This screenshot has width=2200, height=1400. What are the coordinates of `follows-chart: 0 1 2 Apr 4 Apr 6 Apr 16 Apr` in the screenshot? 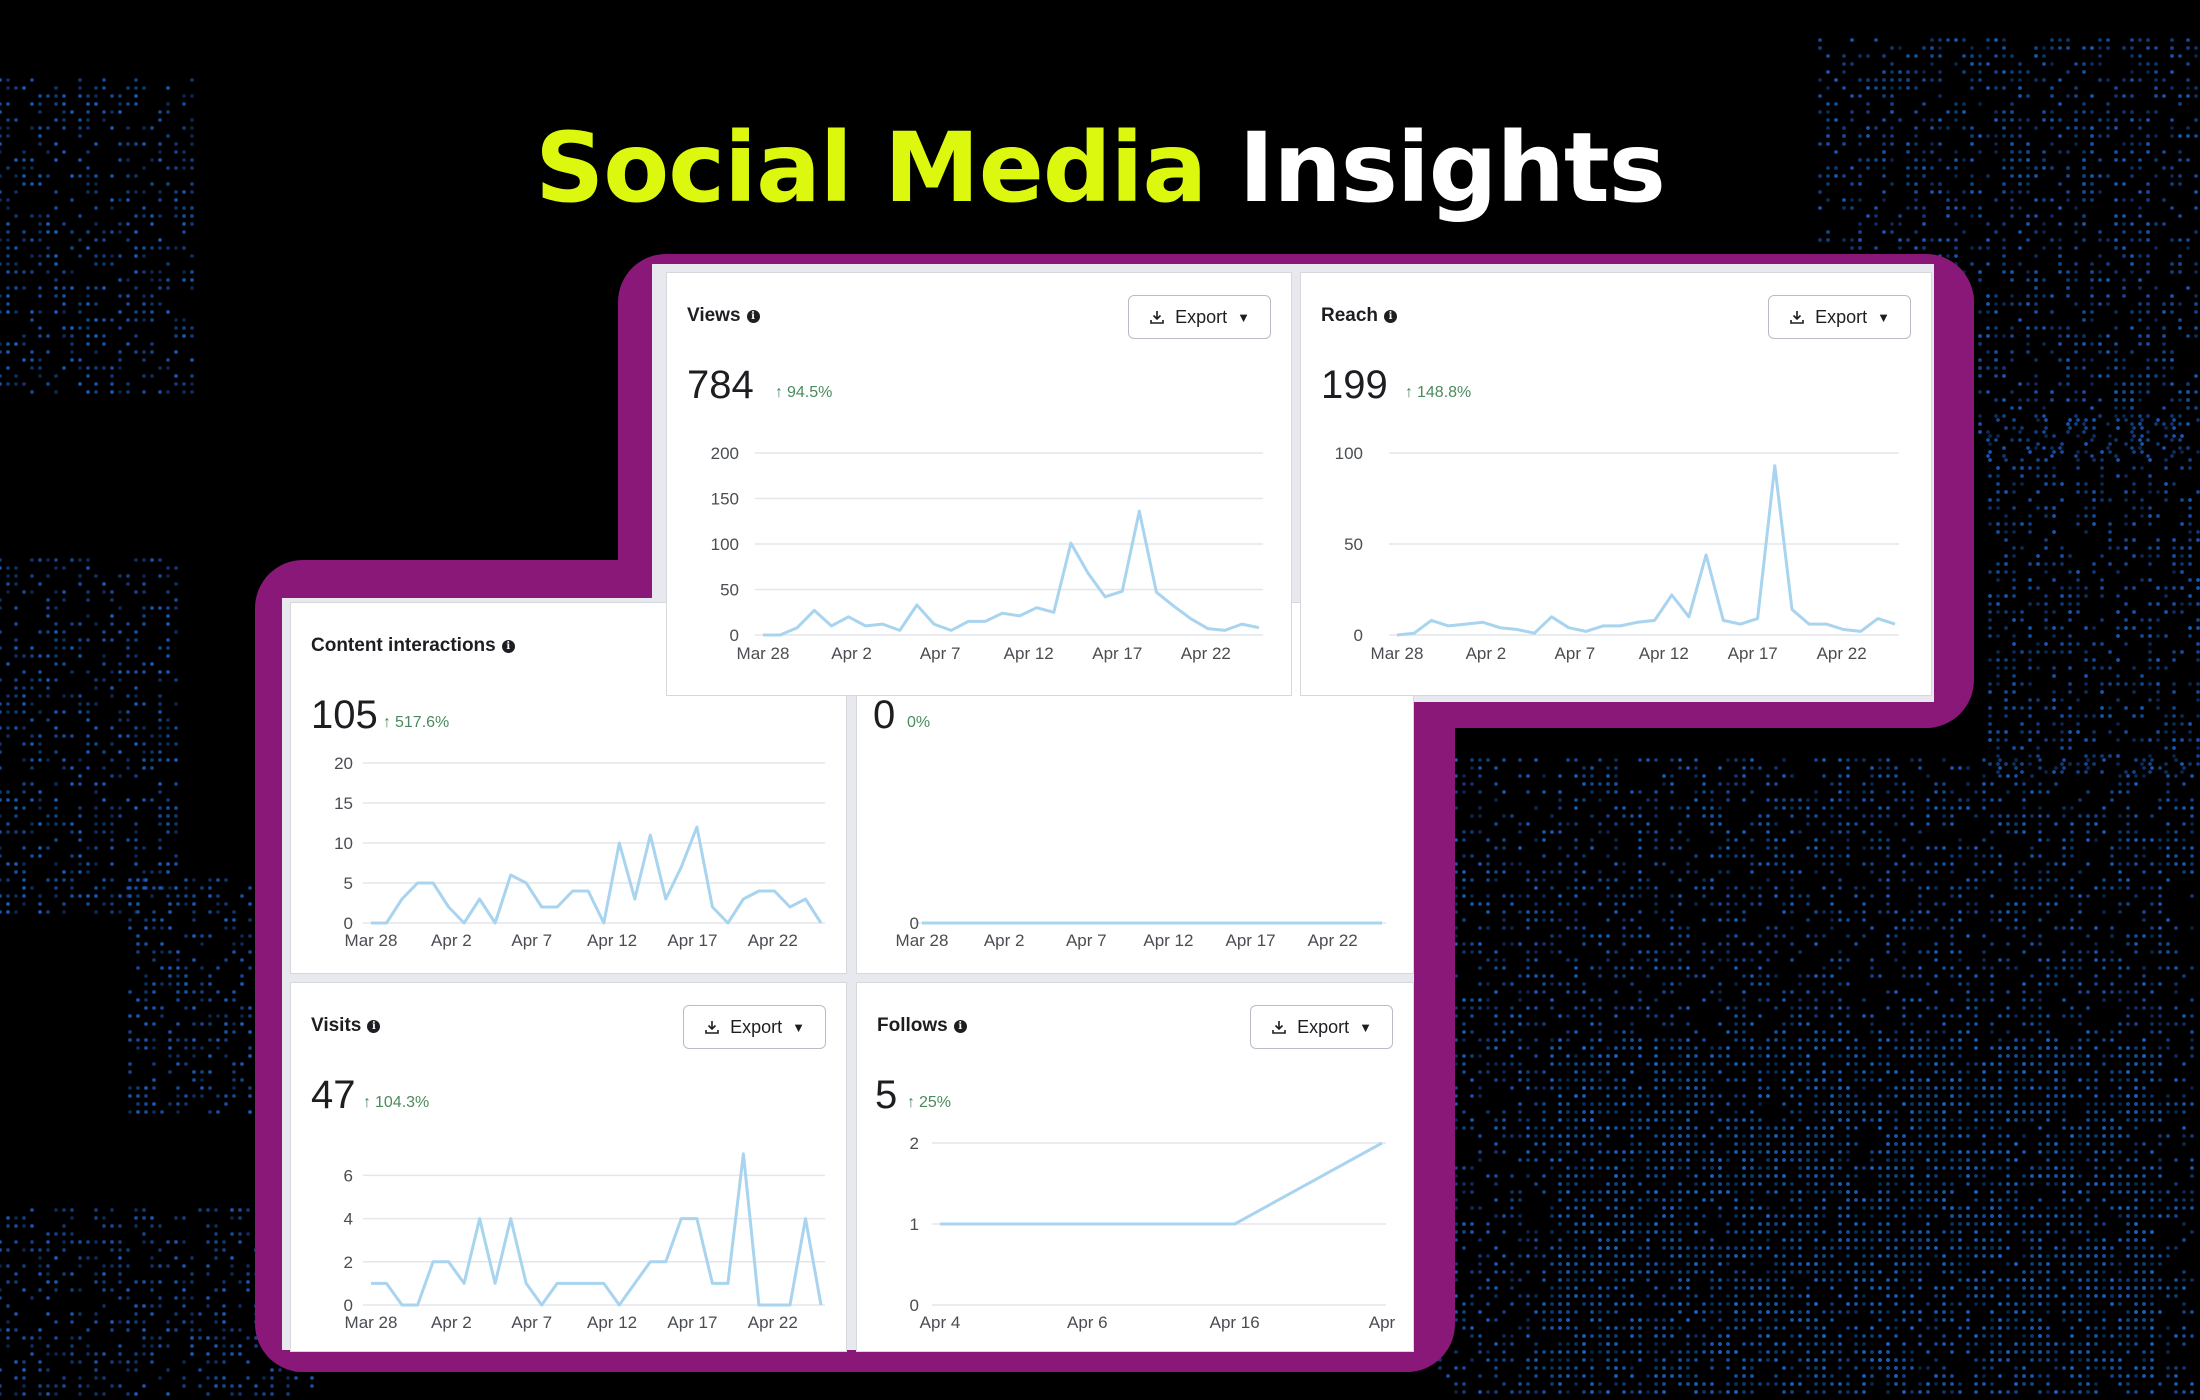 It's located at (1153, 1233).